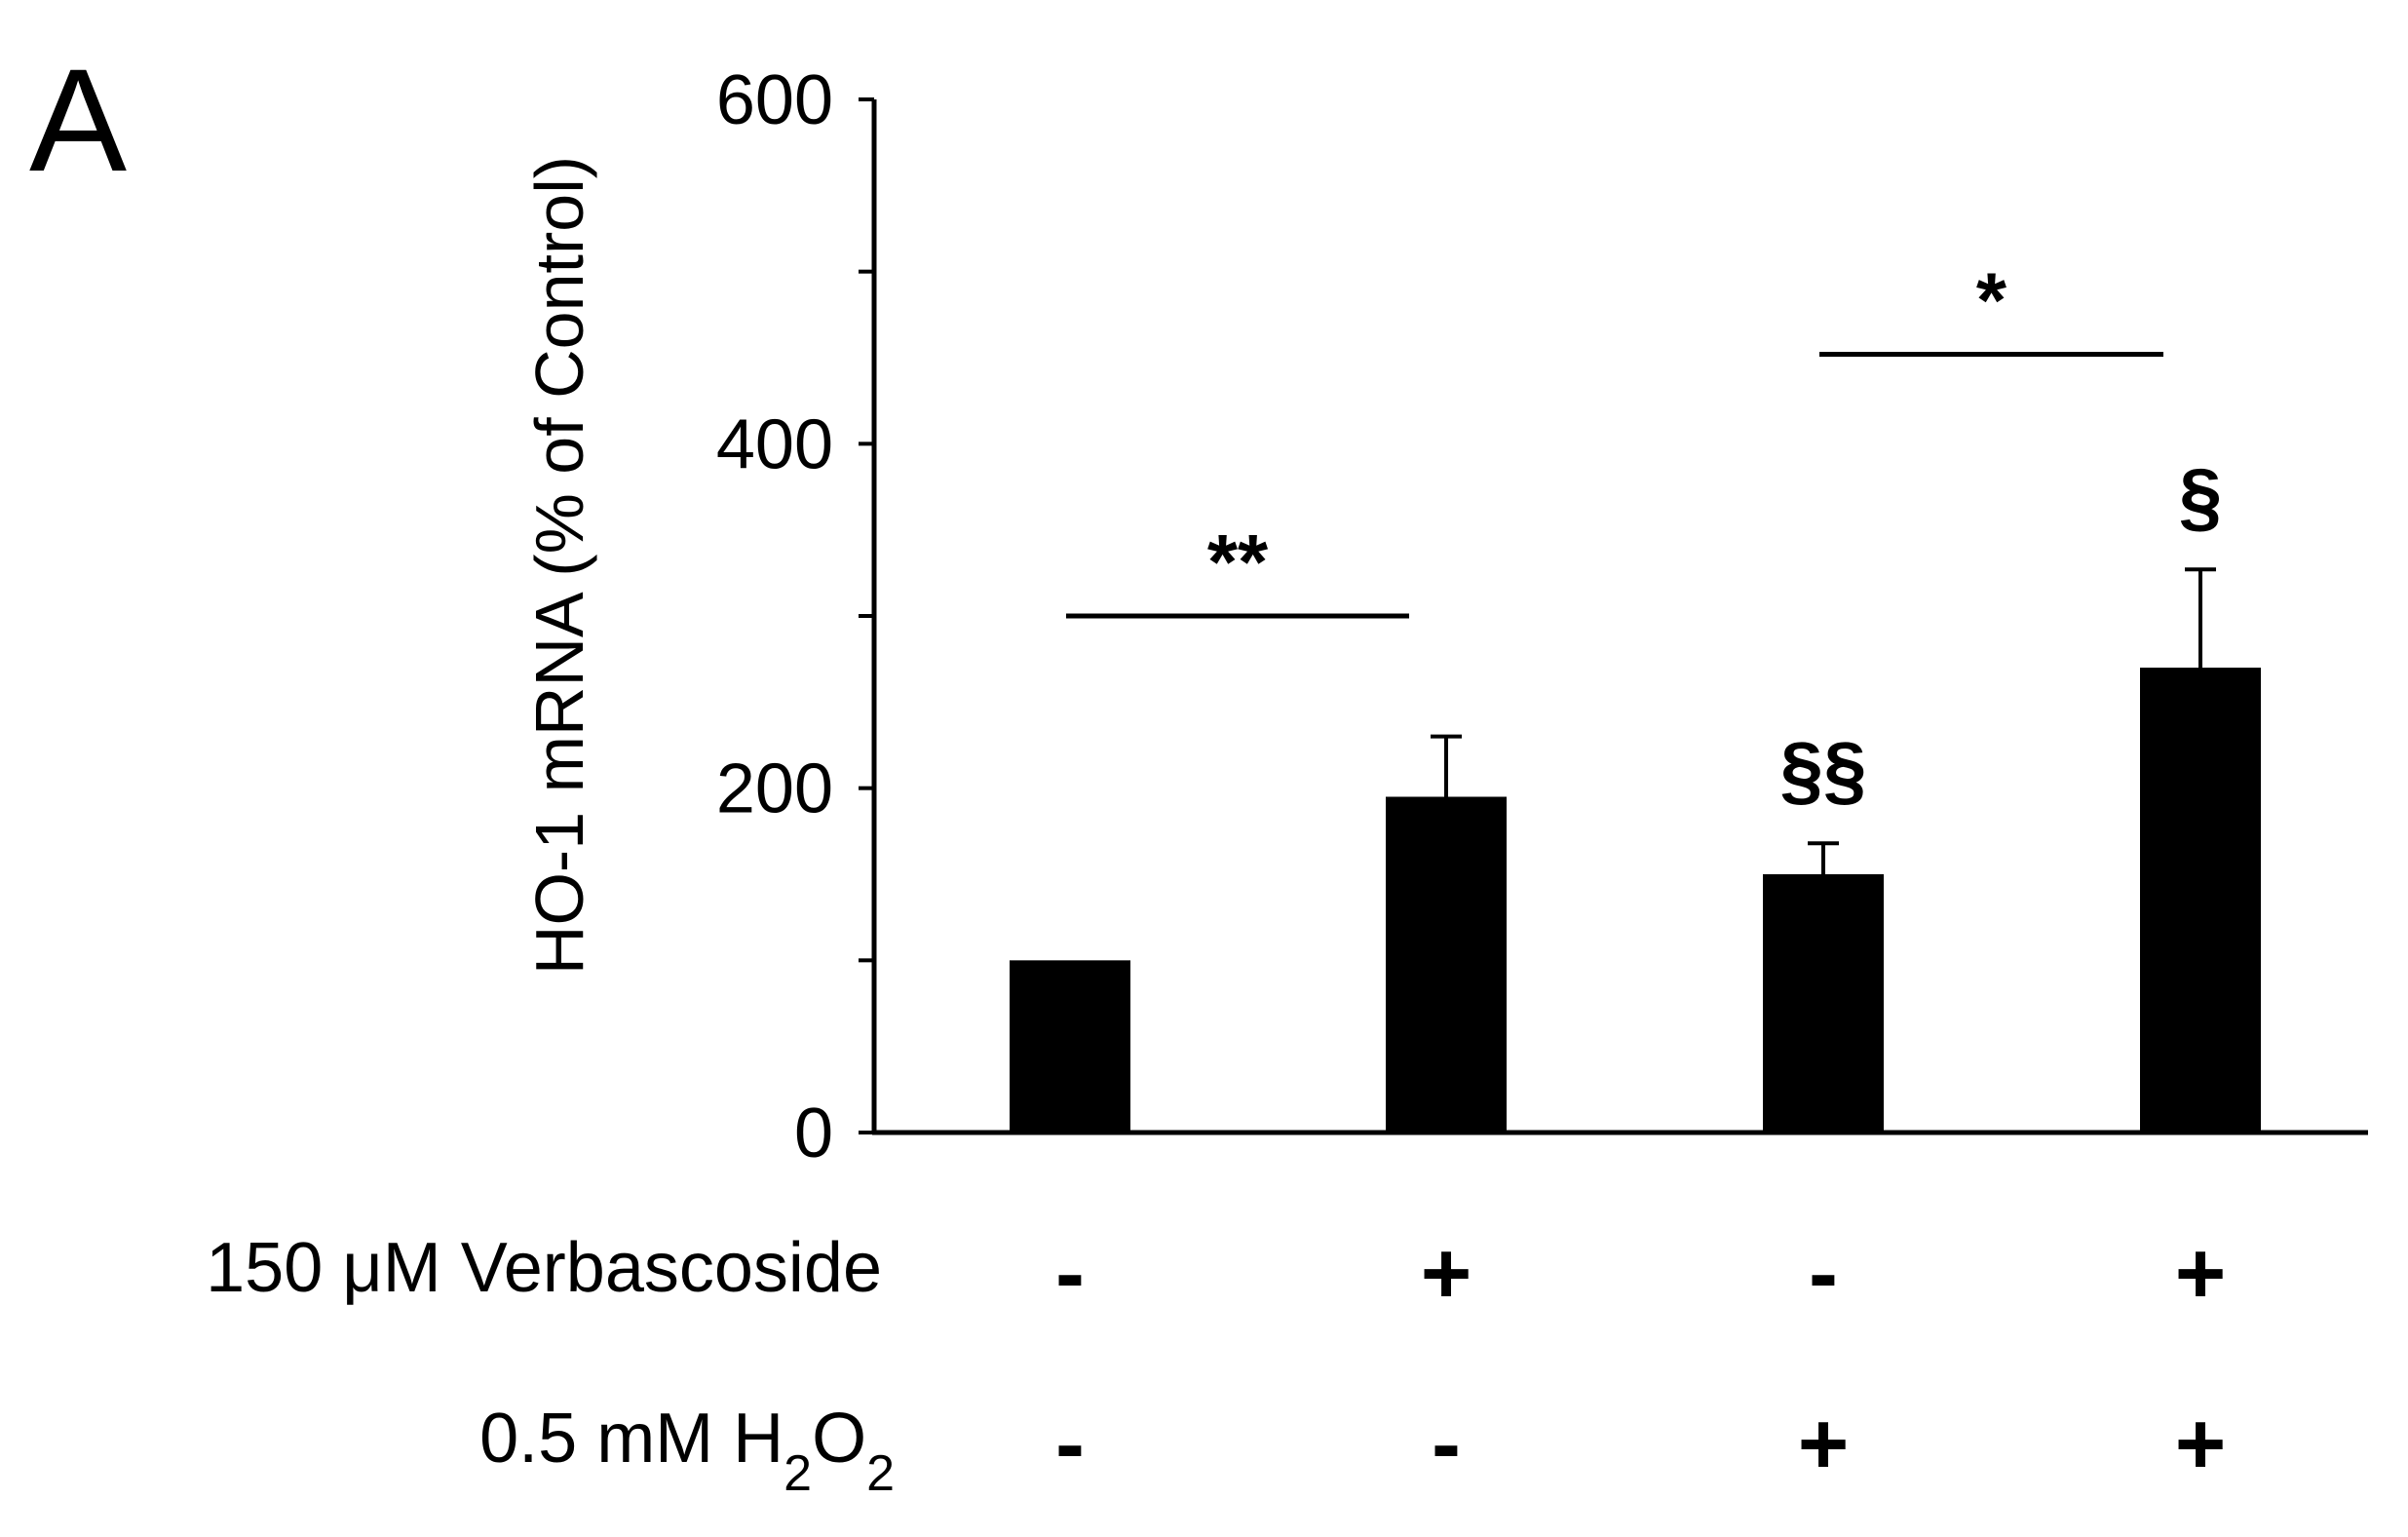 The height and width of the screenshot is (1537, 2408). What do you see at coordinates (559, 565) in the screenshot?
I see `y-axis-title: HO-1 mRNA (% of Control)` at bounding box center [559, 565].